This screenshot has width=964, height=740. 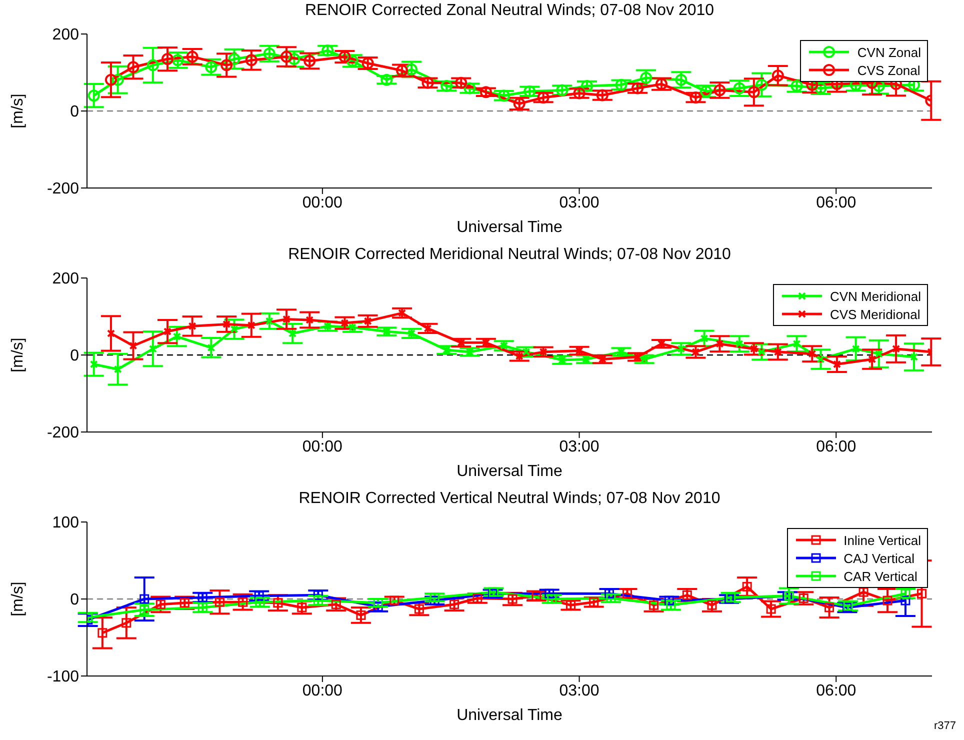 I want to click on legend-label: Inline Vertical, so click(x=882, y=540).